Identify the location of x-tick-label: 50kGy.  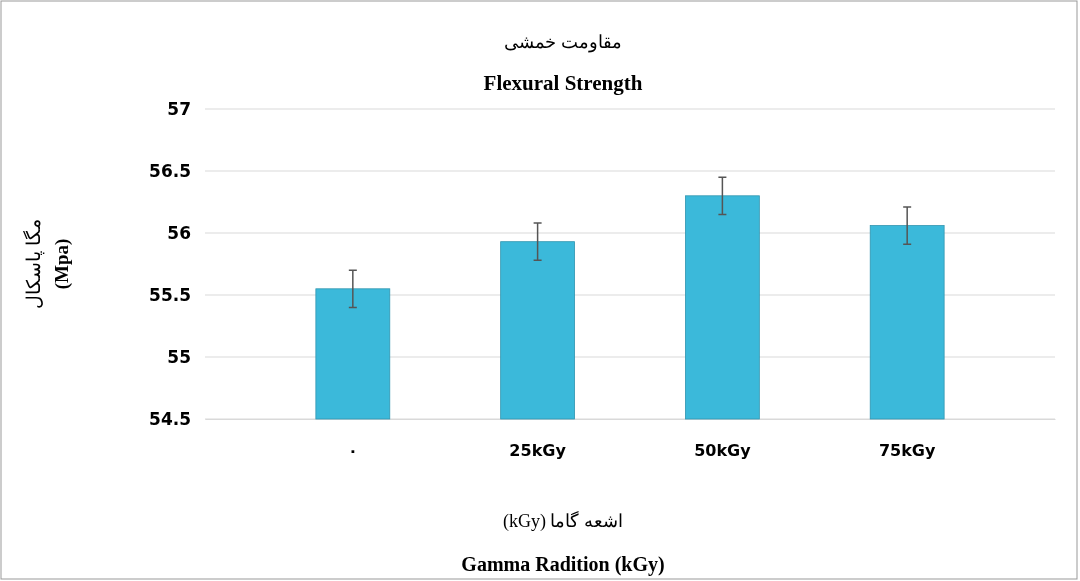
(723, 451).